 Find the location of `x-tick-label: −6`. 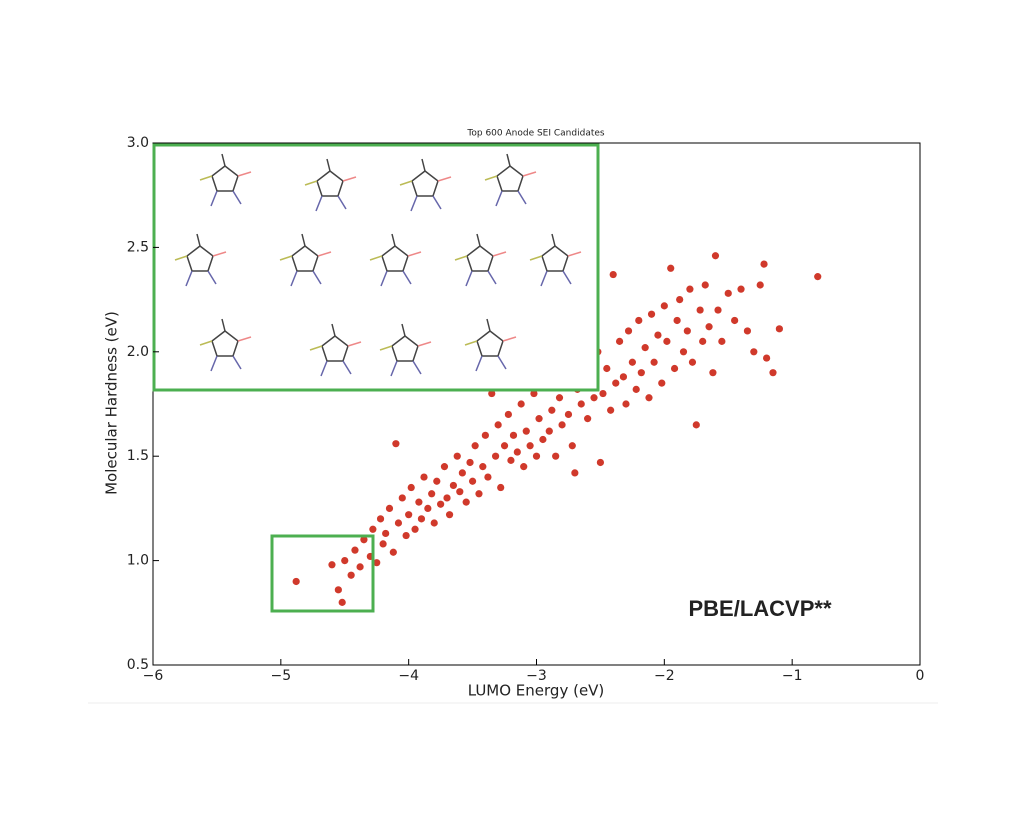

x-tick-label: −6 is located at coordinates (153, 676).